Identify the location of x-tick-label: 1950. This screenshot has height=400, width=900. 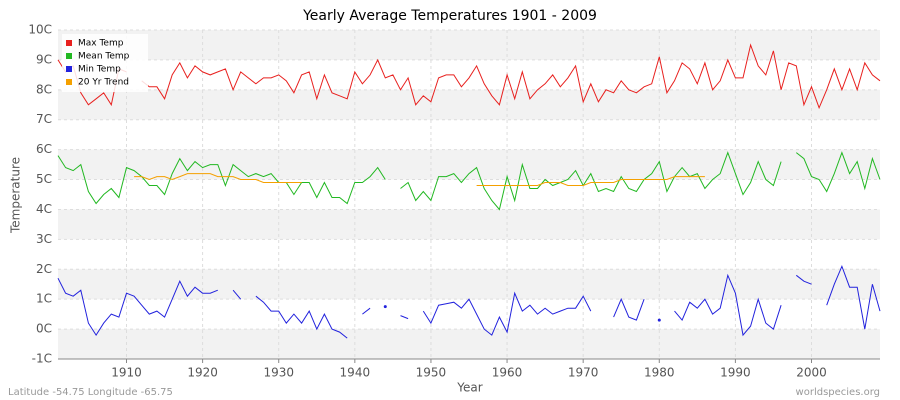
(431, 373).